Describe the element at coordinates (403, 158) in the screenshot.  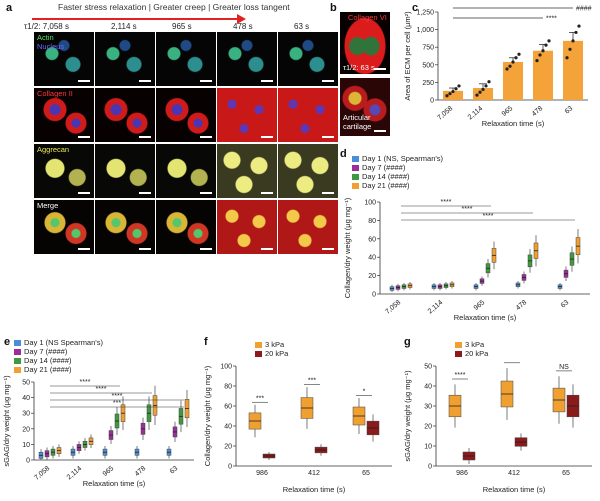
I see `legend-label: Day 1 (NS, Spearman's)` at that location.